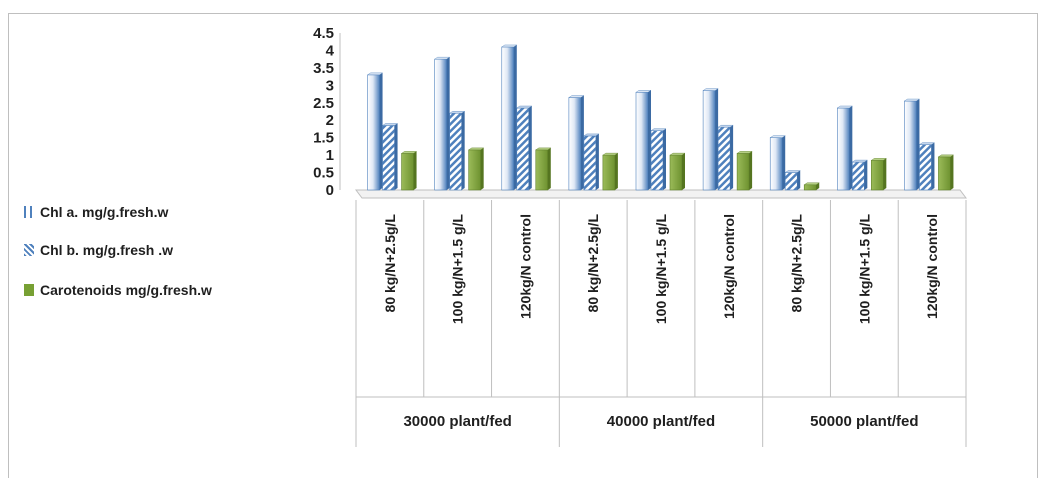 The height and width of the screenshot is (485, 1045). Describe the element at coordinates (661, 421) in the screenshot. I see `group-label: 40000 plant/fed` at that location.